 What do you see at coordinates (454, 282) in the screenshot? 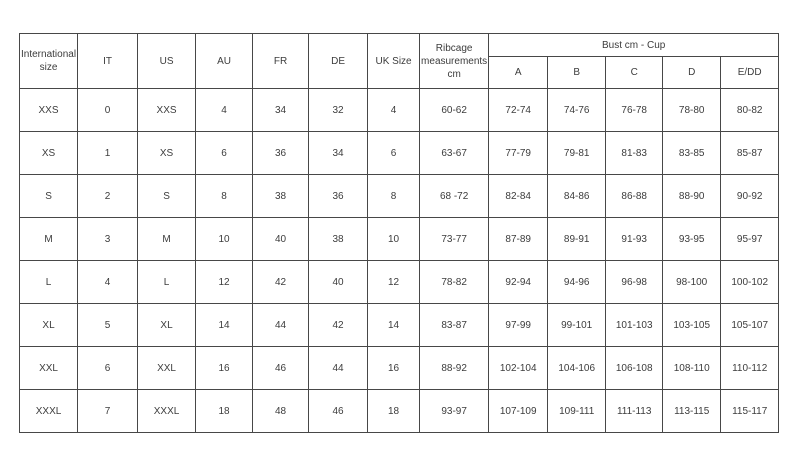
I see `table-cell: 78-82` at bounding box center [454, 282].